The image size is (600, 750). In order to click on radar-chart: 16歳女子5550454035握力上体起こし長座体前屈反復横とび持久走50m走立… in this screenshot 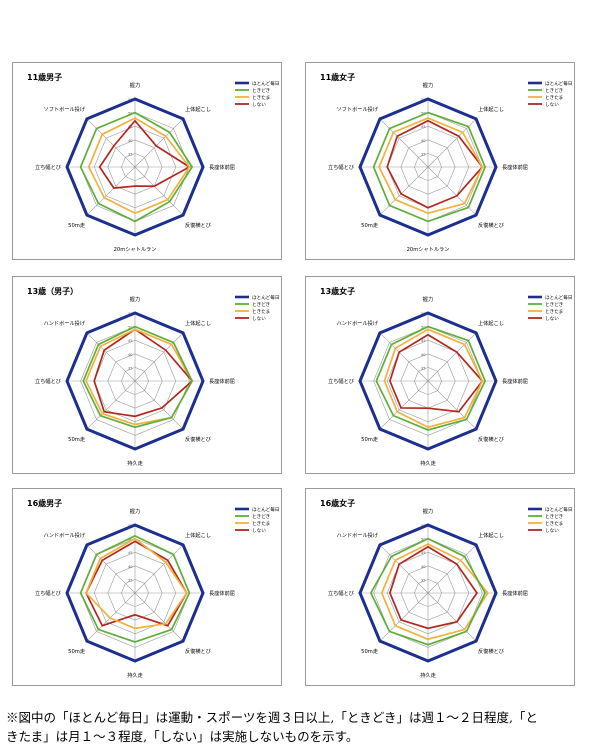, I will do `click(446, 588)`.